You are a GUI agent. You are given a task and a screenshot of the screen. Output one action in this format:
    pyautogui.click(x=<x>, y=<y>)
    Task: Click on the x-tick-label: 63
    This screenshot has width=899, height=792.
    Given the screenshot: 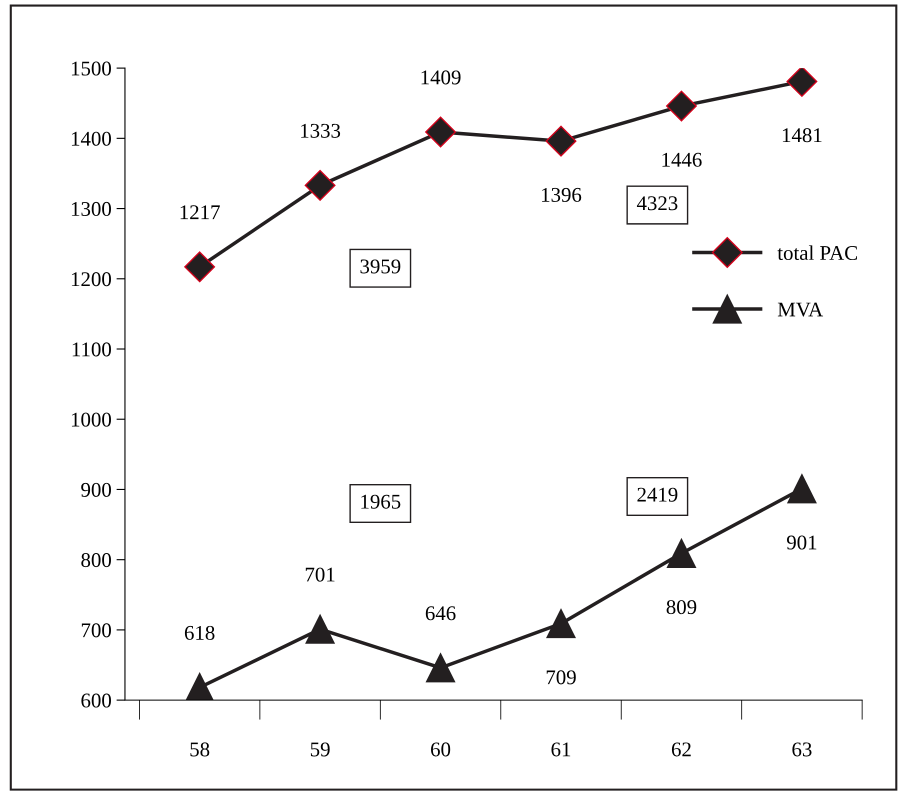 What is the action you would take?
    pyautogui.click(x=802, y=749)
    